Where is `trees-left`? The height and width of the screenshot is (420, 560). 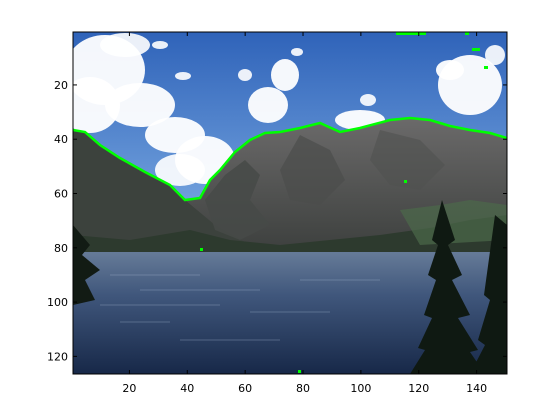 trees-left is located at coordinates (86, 265).